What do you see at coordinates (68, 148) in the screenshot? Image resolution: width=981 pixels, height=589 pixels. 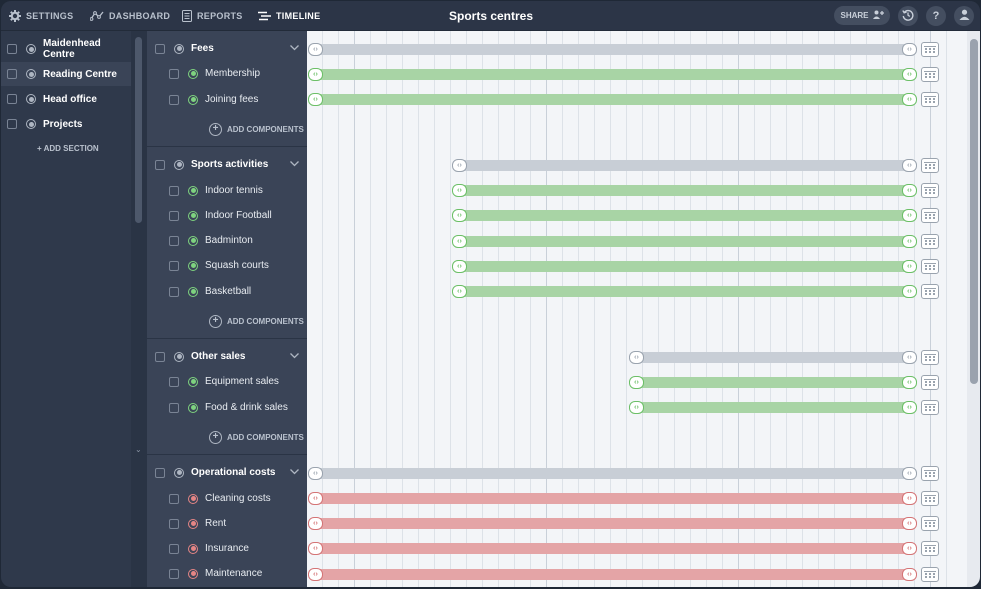 I see `add-section-button: + ADD SECTION` at bounding box center [68, 148].